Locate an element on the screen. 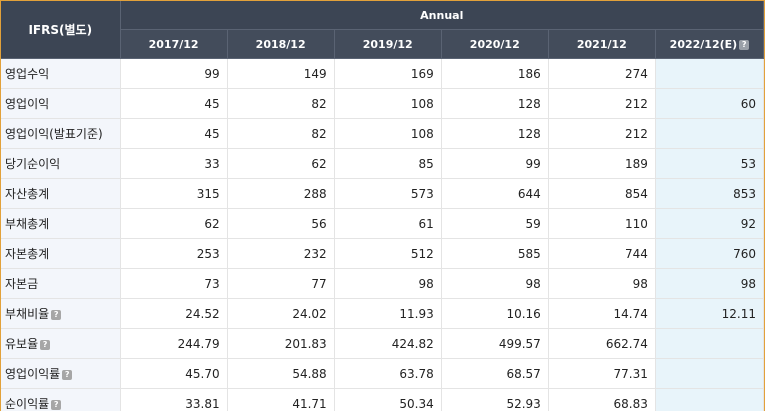  value-cell: 24.02 is located at coordinates (280, 314).